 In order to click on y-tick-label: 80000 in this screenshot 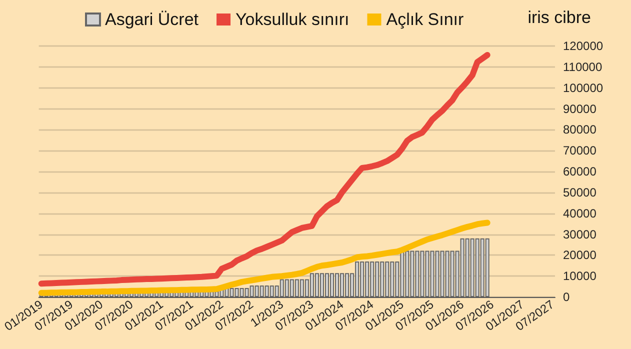, I will do `click(580, 129)`.